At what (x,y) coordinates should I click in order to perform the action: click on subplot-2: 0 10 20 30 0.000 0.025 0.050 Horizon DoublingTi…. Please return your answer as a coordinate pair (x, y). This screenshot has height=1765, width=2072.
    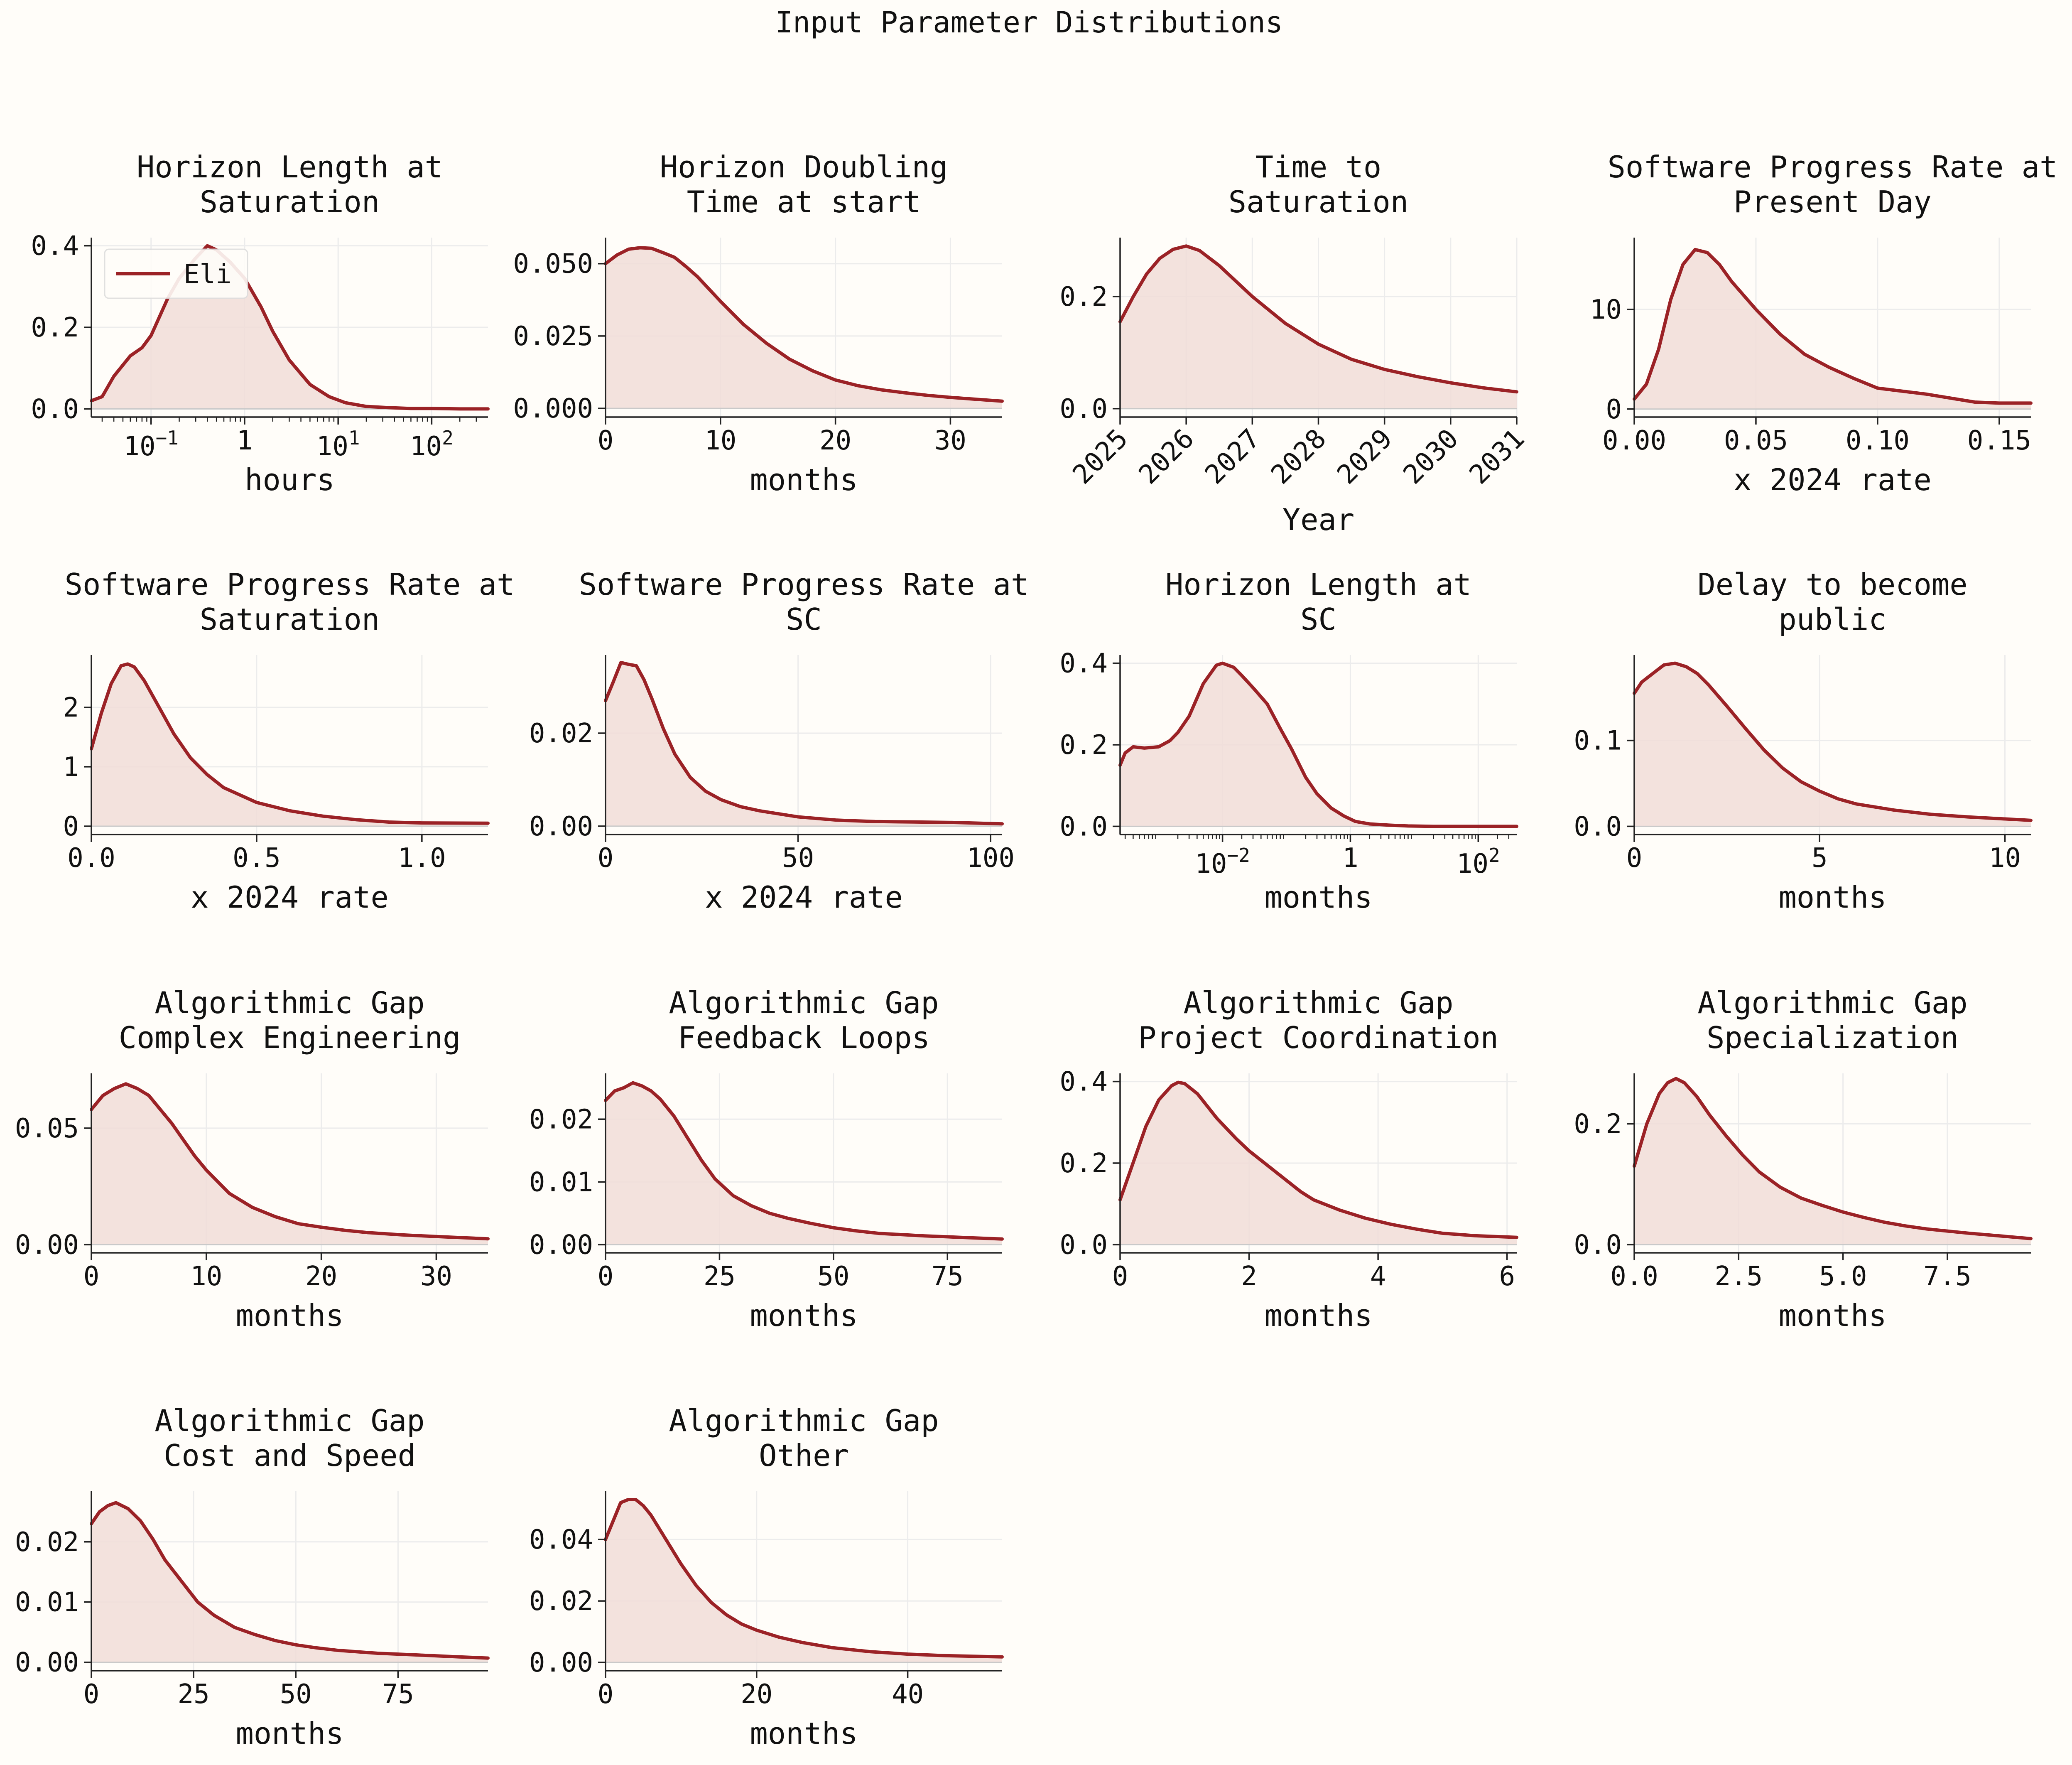
    Looking at the image, I should click on (758, 323).